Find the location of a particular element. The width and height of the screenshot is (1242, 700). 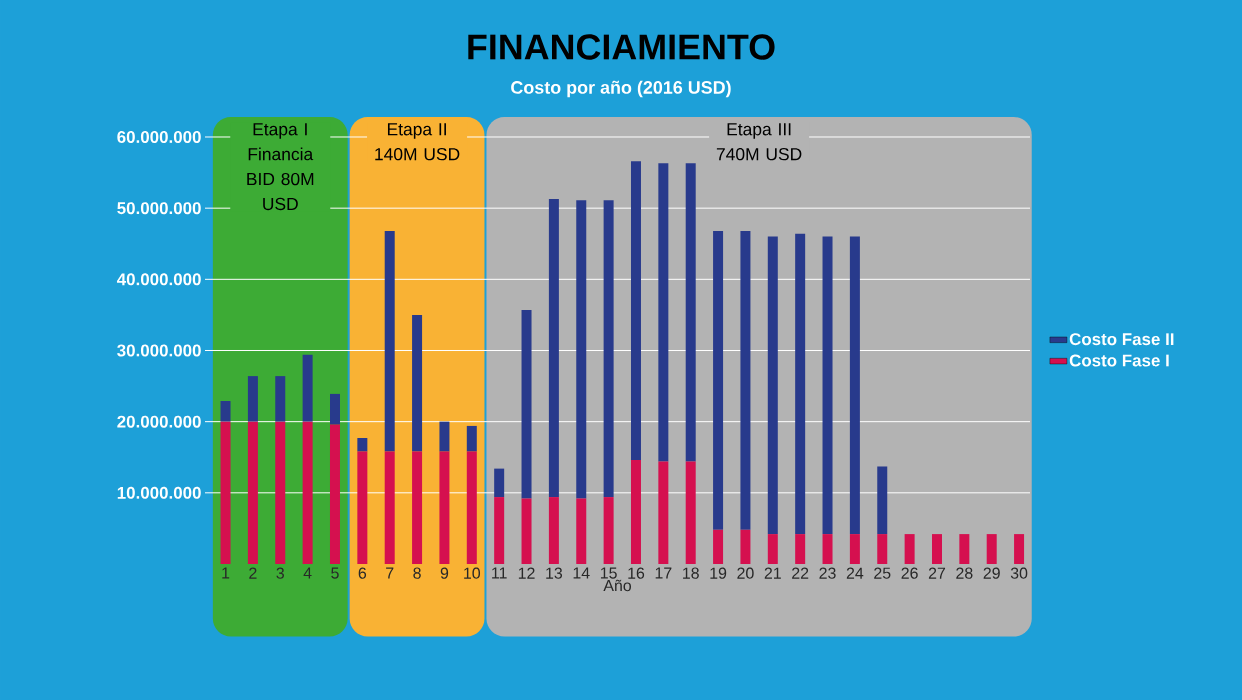

x-tick-label: 7 is located at coordinates (390, 573).